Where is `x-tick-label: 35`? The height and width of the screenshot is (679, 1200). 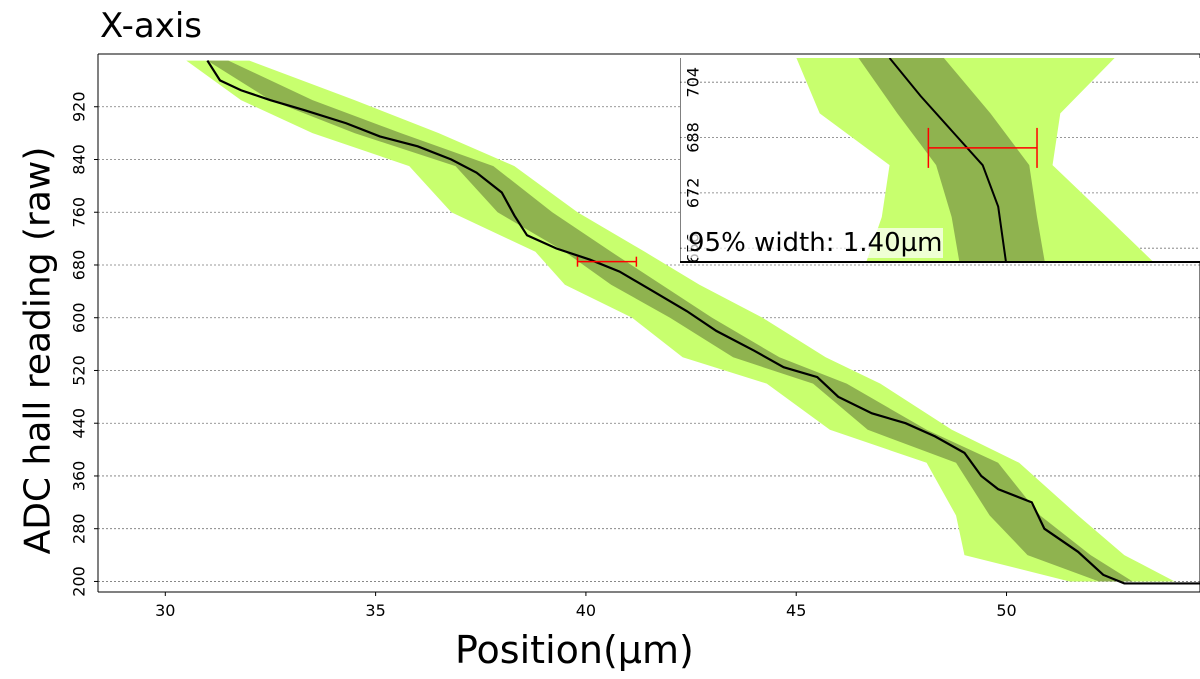 x-tick-label: 35 is located at coordinates (375, 610).